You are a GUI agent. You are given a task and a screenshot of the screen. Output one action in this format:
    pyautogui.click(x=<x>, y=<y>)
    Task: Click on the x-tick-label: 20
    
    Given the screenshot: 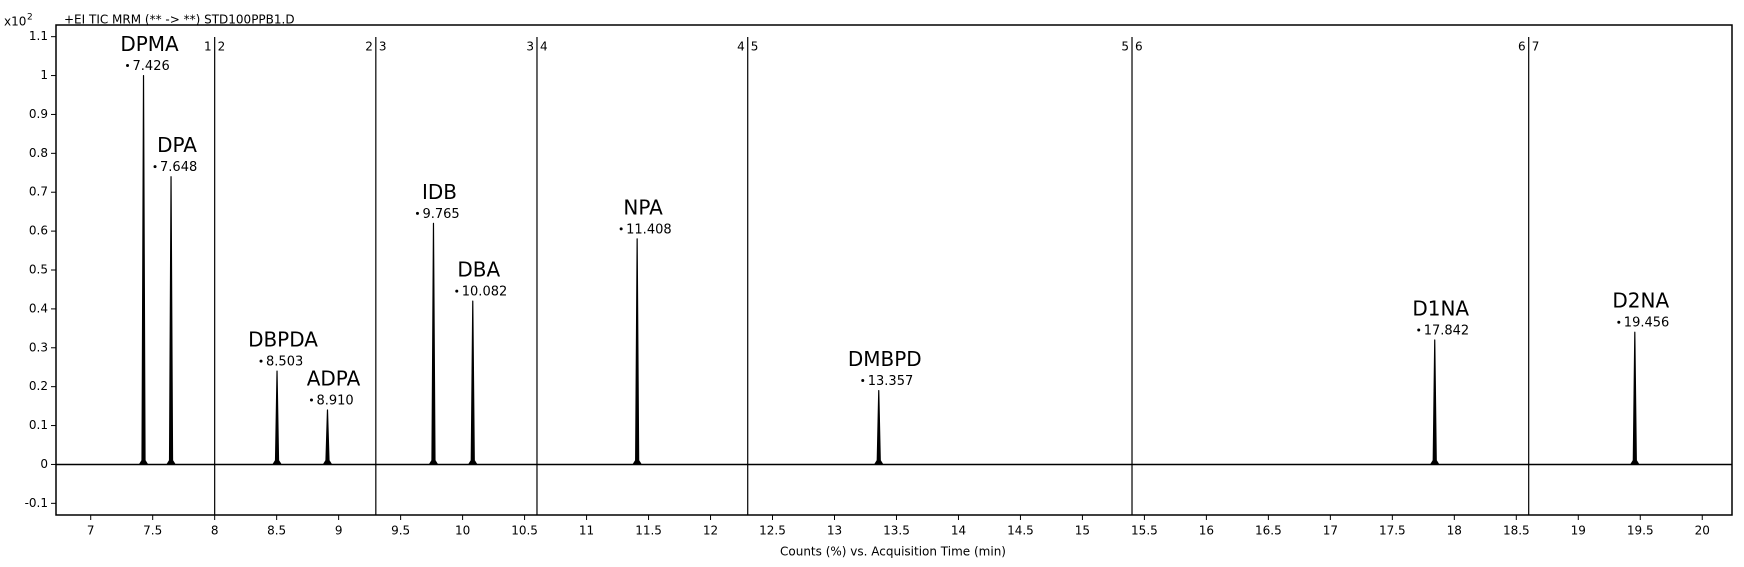 What is the action you would take?
    pyautogui.click(x=1702, y=531)
    